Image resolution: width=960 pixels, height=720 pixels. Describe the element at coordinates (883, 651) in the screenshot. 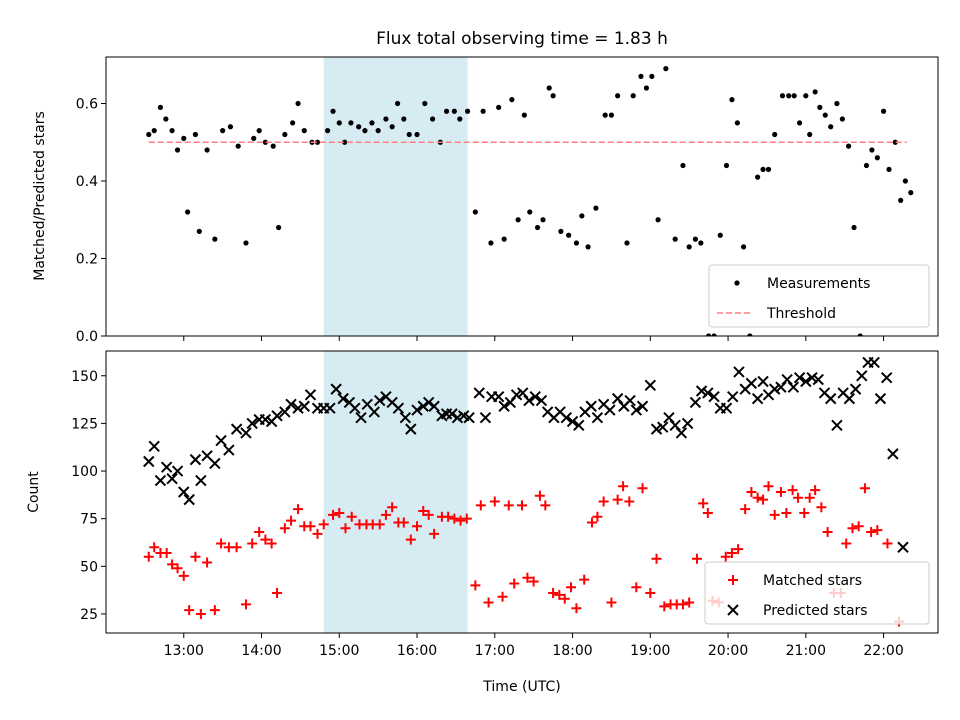

I see `x-tick-label: 22:00` at that location.